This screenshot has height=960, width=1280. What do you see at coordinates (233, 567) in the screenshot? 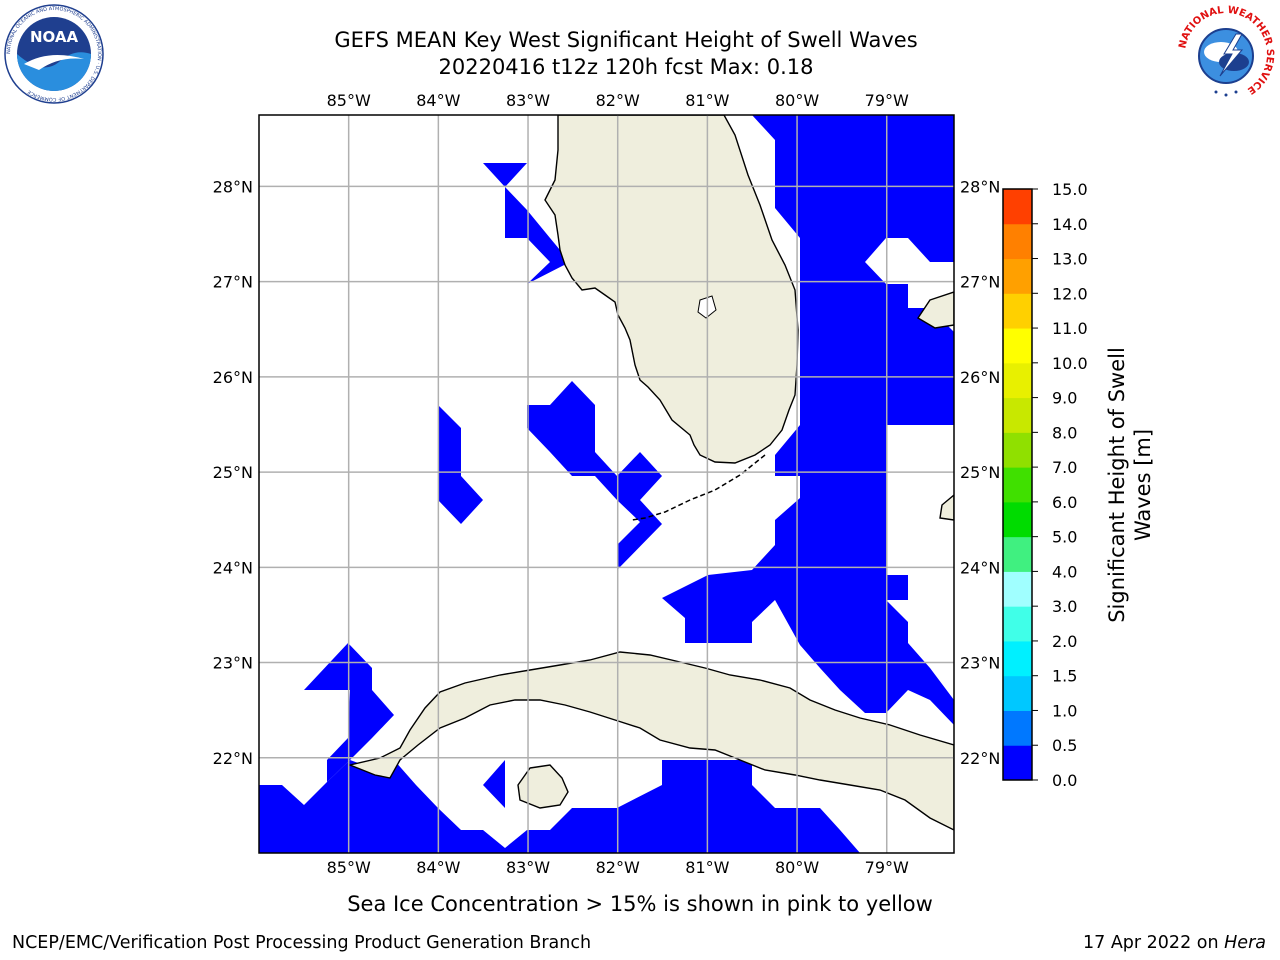
I see `lat-label-left: 24°N` at bounding box center [233, 567].